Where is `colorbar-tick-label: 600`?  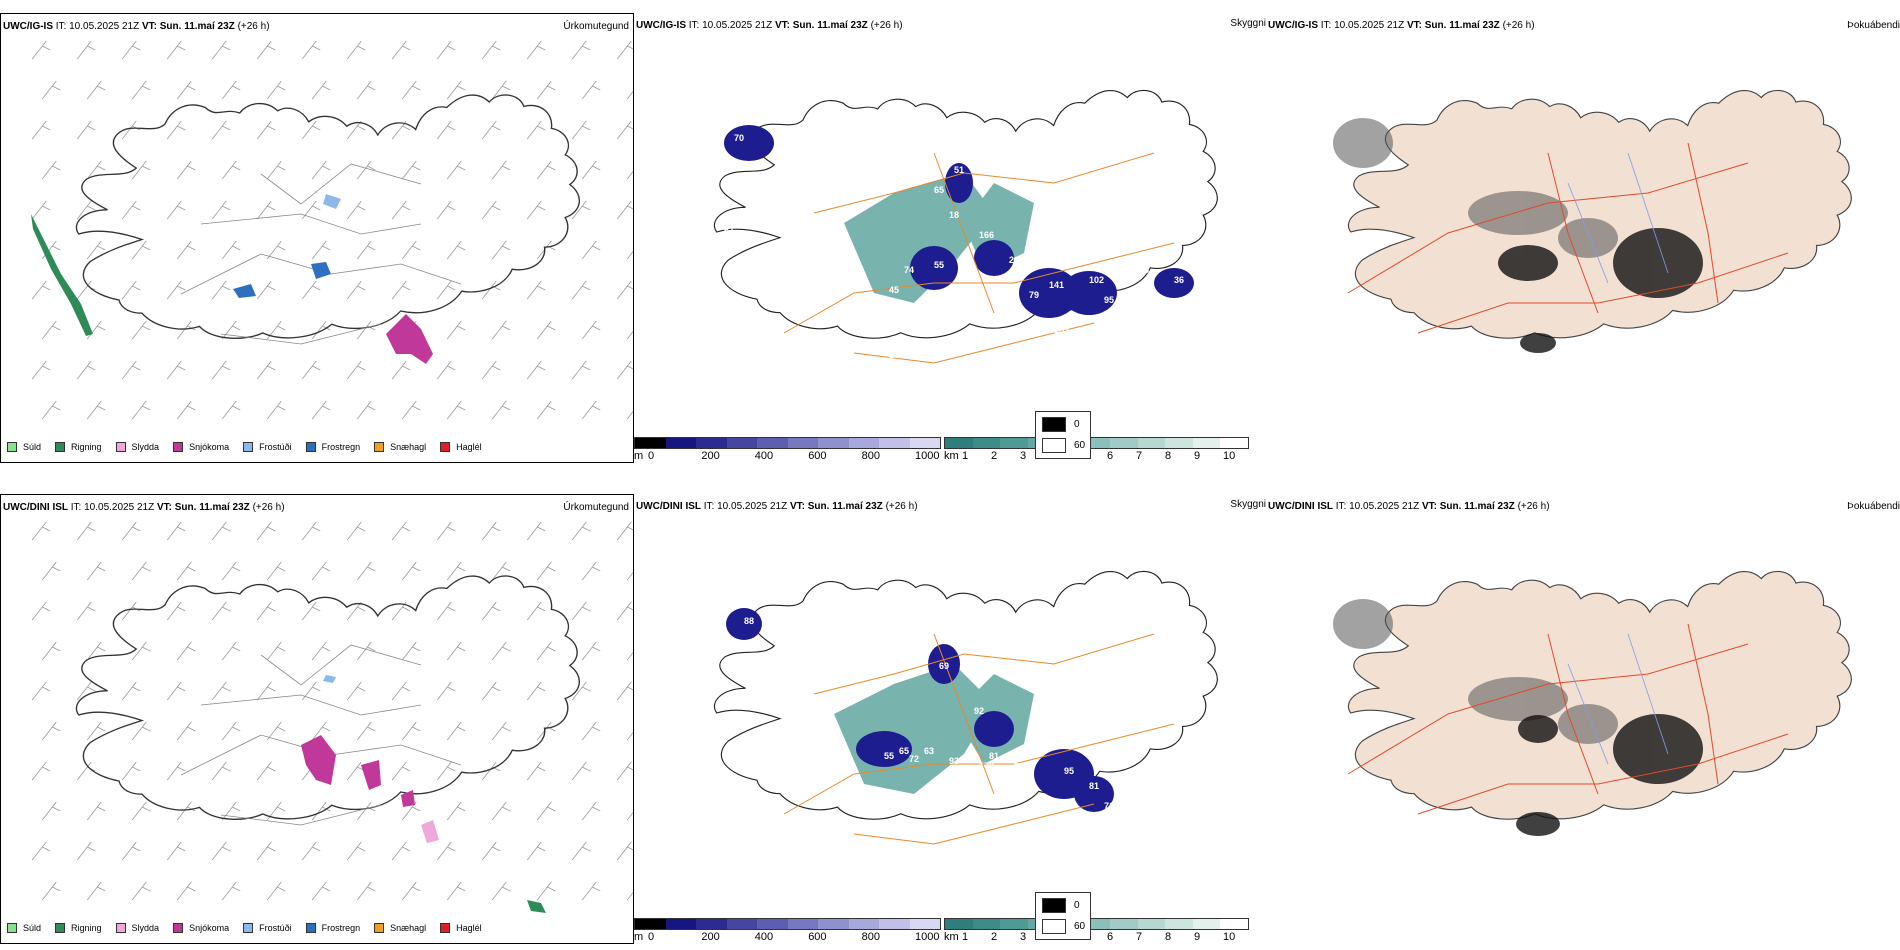
colorbar-tick-label: 600 is located at coordinates (817, 937).